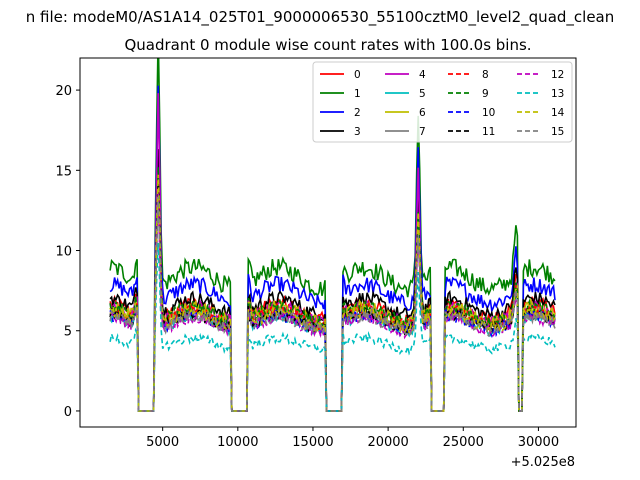 Image resolution: width=640 pixels, height=480 pixels. Describe the element at coordinates (442, 102) in the screenshot. I see `legend-box` at that location.